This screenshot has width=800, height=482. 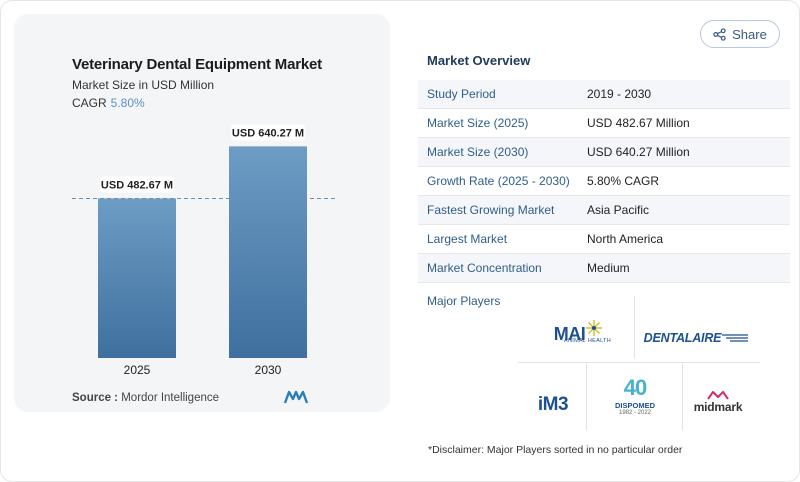 I want to click on overview-row-value: USD 482.67 Million, so click(x=638, y=123).